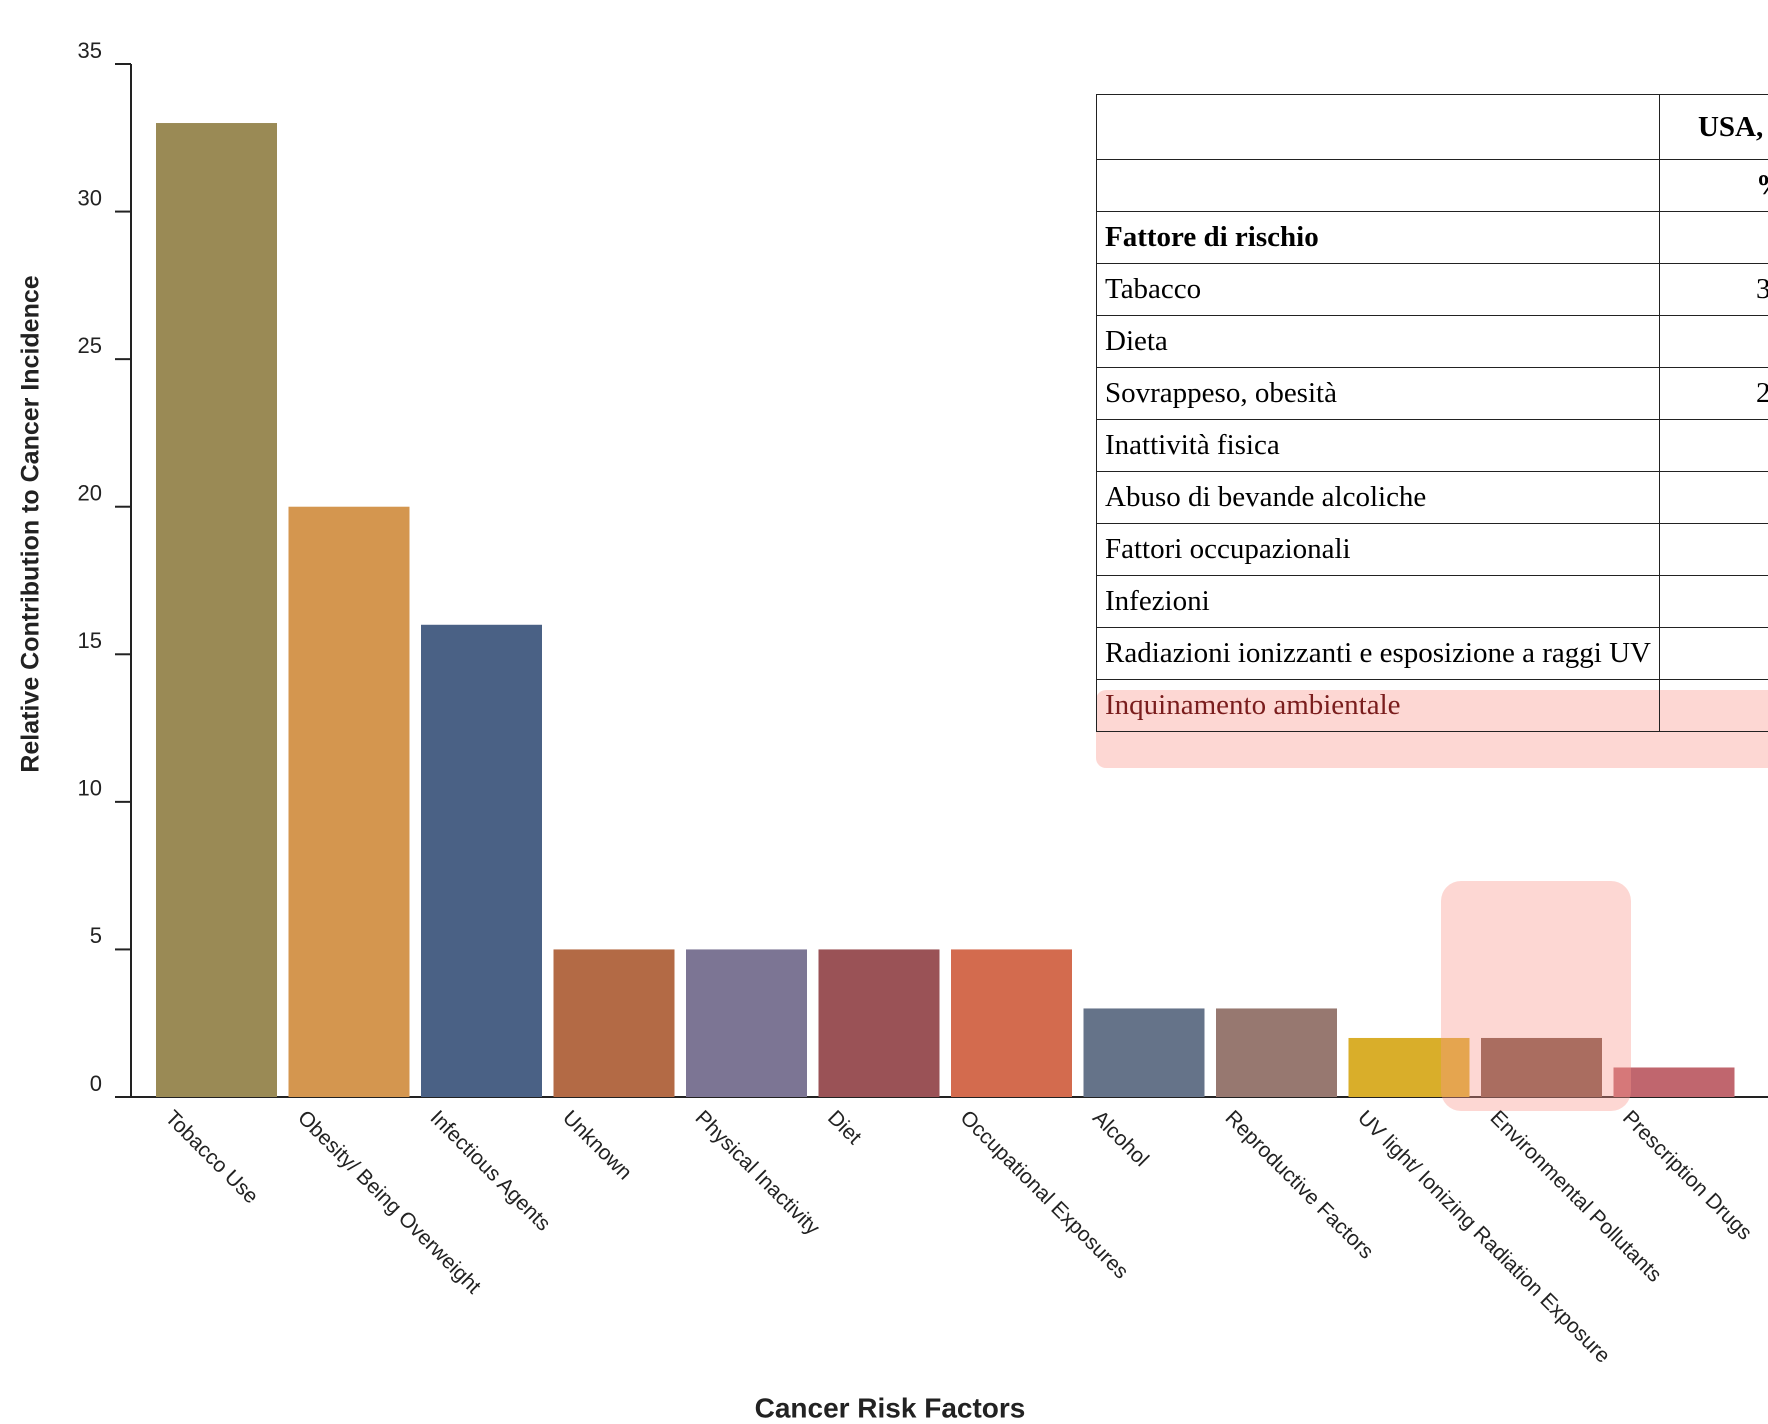  What do you see at coordinates (1120, 1138) in the screenshot?
I see `x-tick-label: Alcohol` at bounding box center [1120, 1138].